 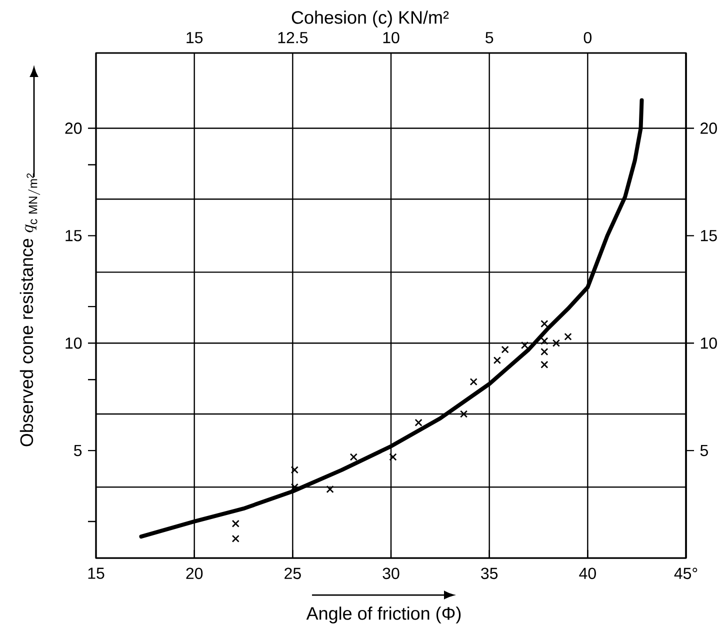 What do you see at coordinates (73, 128) in the screenshot?
I see `y-tick-label: 20` at bounding box center [73, 128].